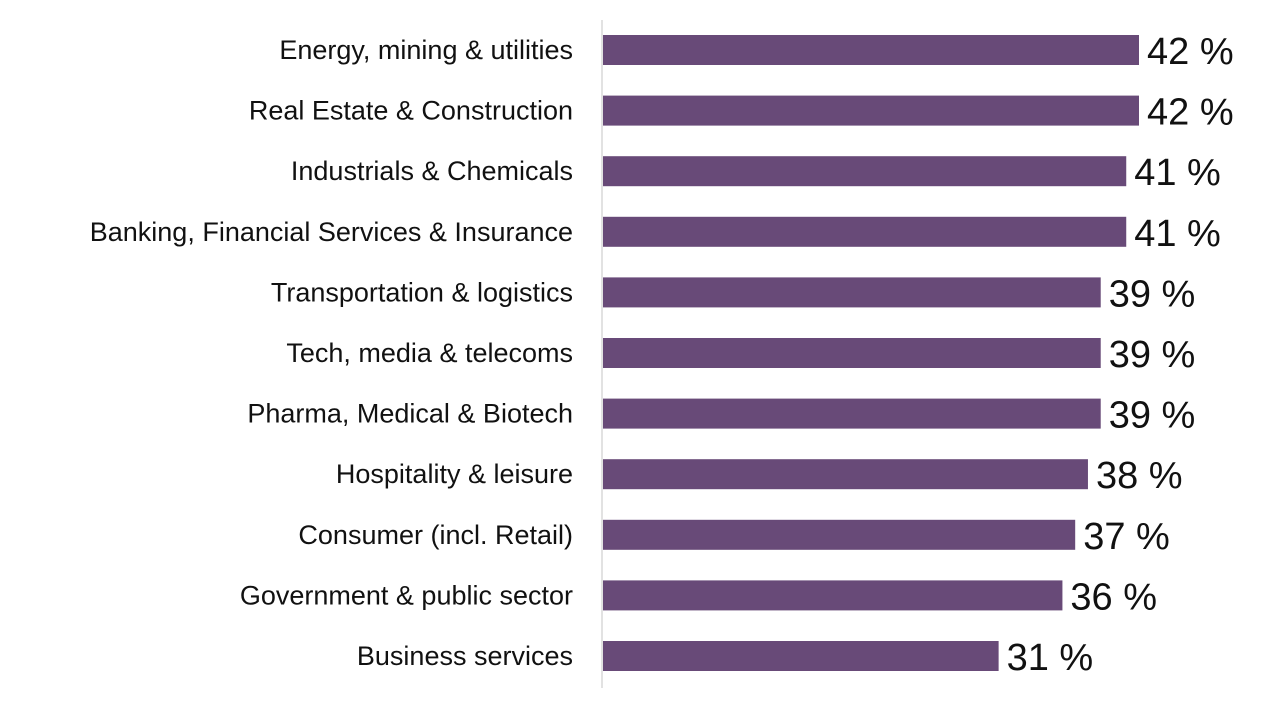  What do you see at coordinates (435, 535) in the screenshot?
I see `category-label: Consumer (incl. Retail)` at bounding box center [435, 535].